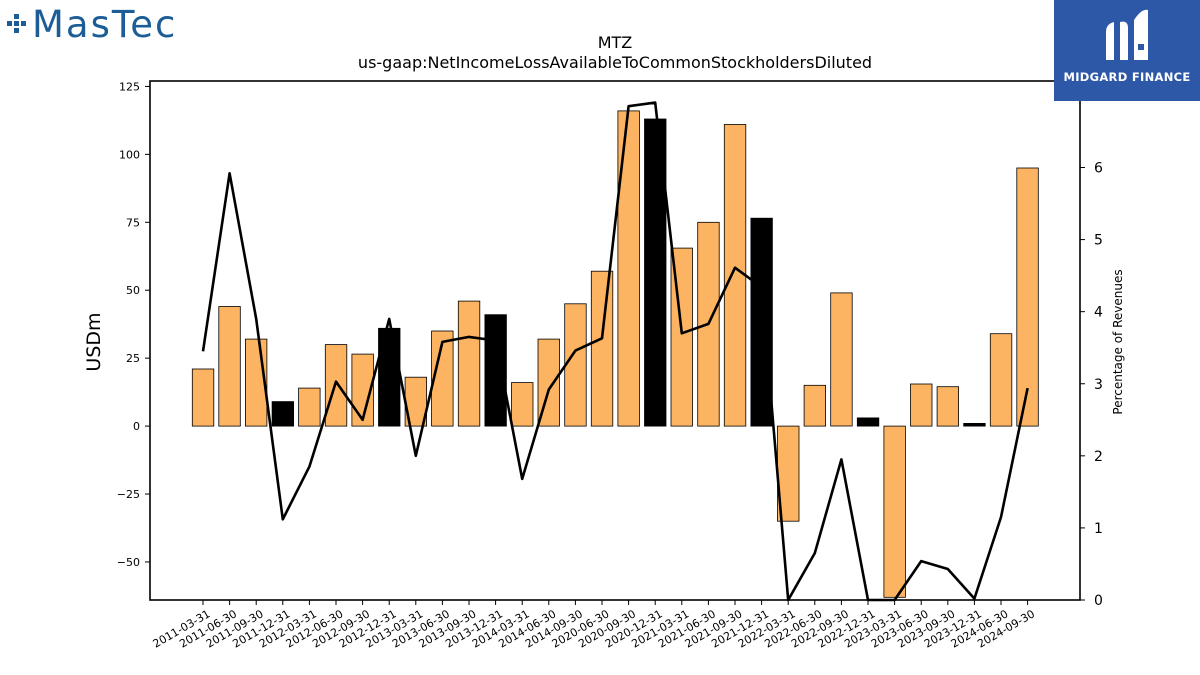 The image size is (1200, 675). What do you see at coordinates (1098, 457) in the screenshot?
I see `y2-tick-label: 2` at bounding box center [1098, 457].